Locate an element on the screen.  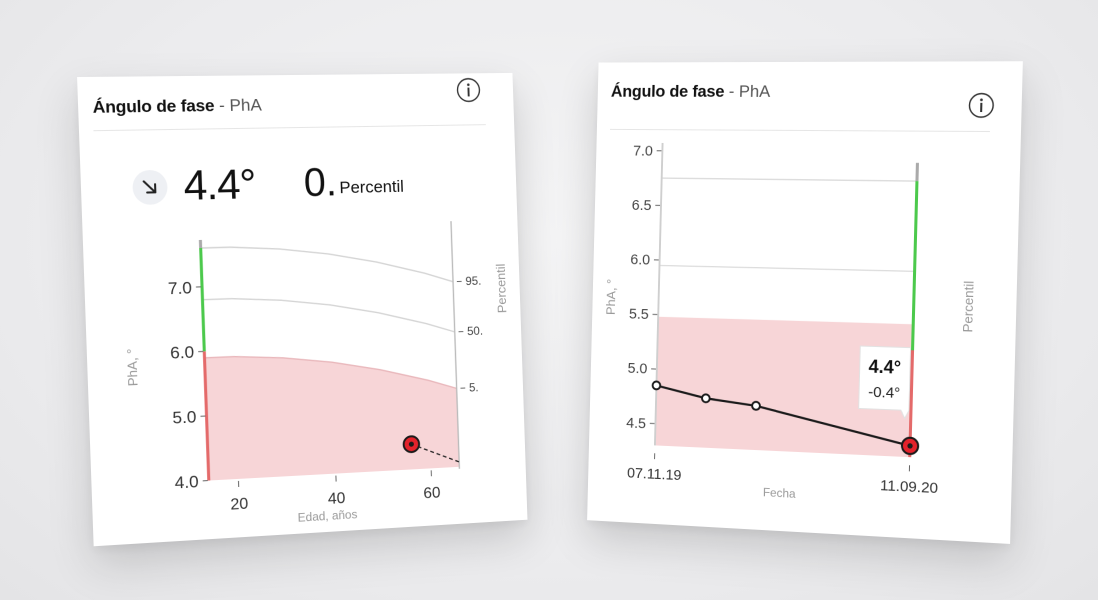
value-tooltip is located at coordinates (884, 382).